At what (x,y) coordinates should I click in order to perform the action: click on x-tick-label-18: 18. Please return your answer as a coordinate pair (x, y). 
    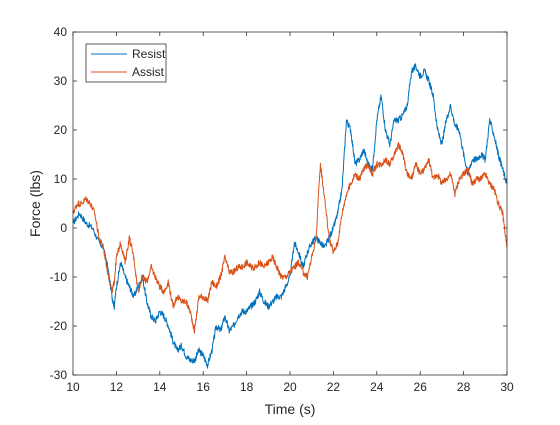
    Looking at the image, I should click on (247, 387).